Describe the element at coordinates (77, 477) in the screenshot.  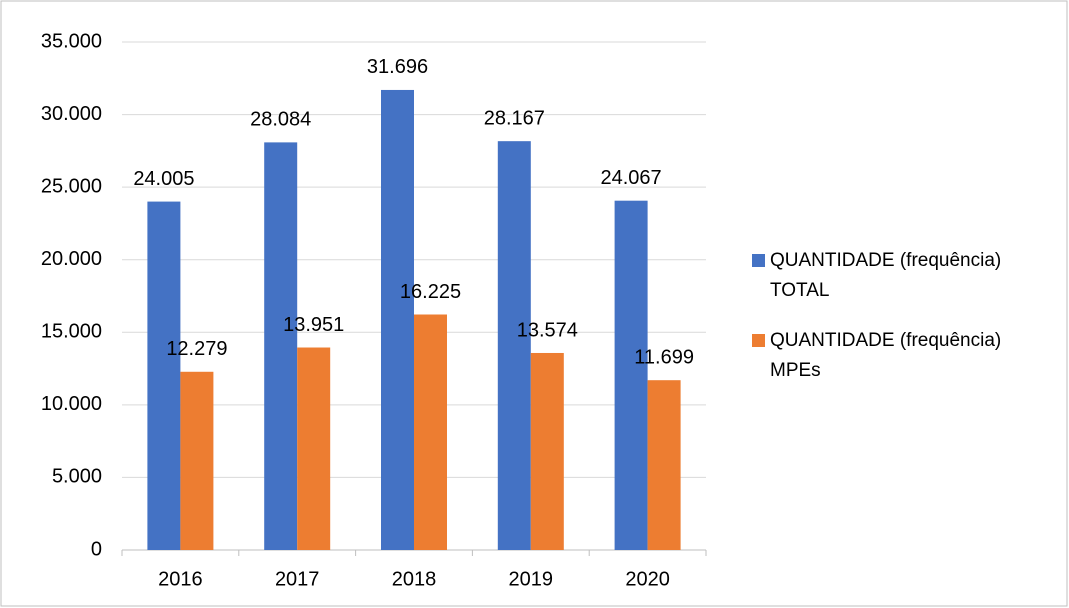
I see `y-tick-label: 5.000` at that location.